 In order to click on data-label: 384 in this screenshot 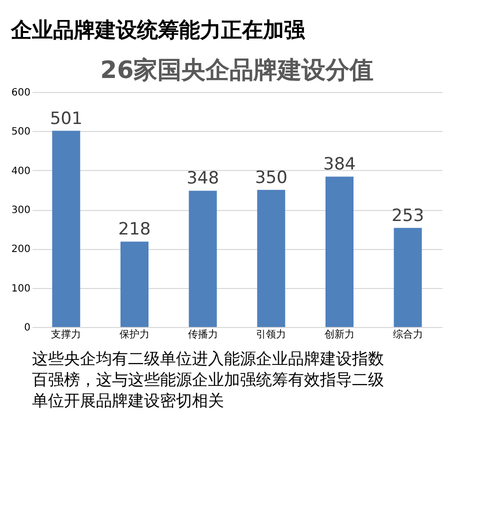, I will do `click(339, 164)`.